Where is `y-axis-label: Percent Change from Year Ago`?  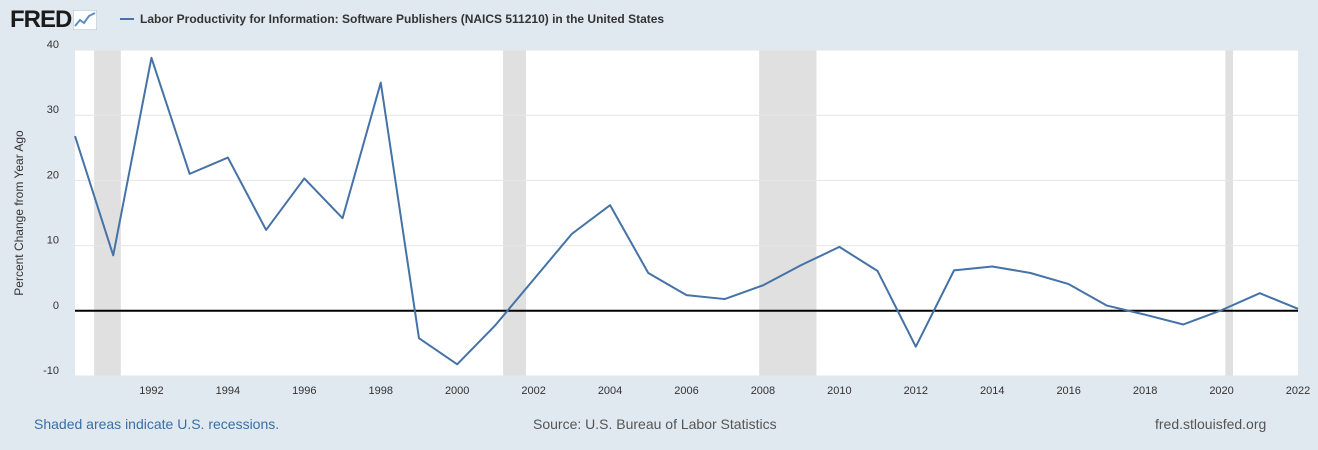
y-axis-label: Percent Change from Year Ago is located at coordinates (19, 213).